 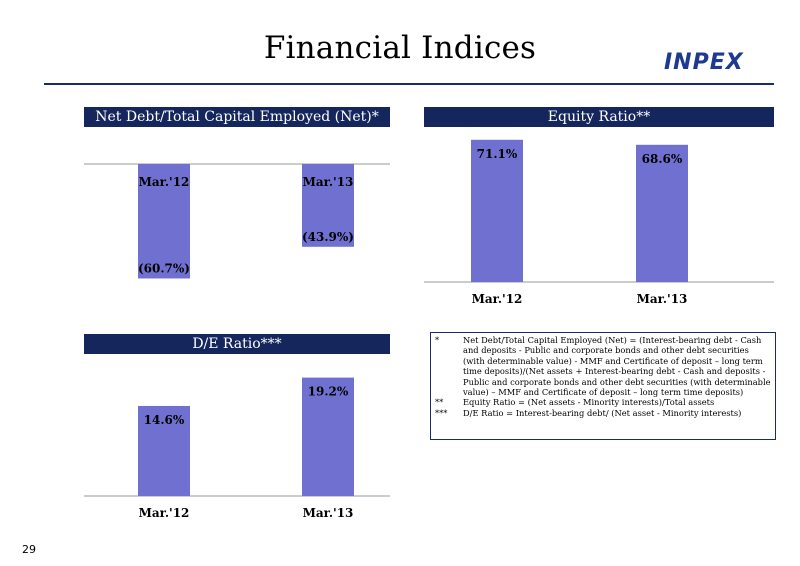 What do you see at coordinates (662, 159) in the screenshot?
I see `data-label: 68.6%` at bounding box center [662, 159].